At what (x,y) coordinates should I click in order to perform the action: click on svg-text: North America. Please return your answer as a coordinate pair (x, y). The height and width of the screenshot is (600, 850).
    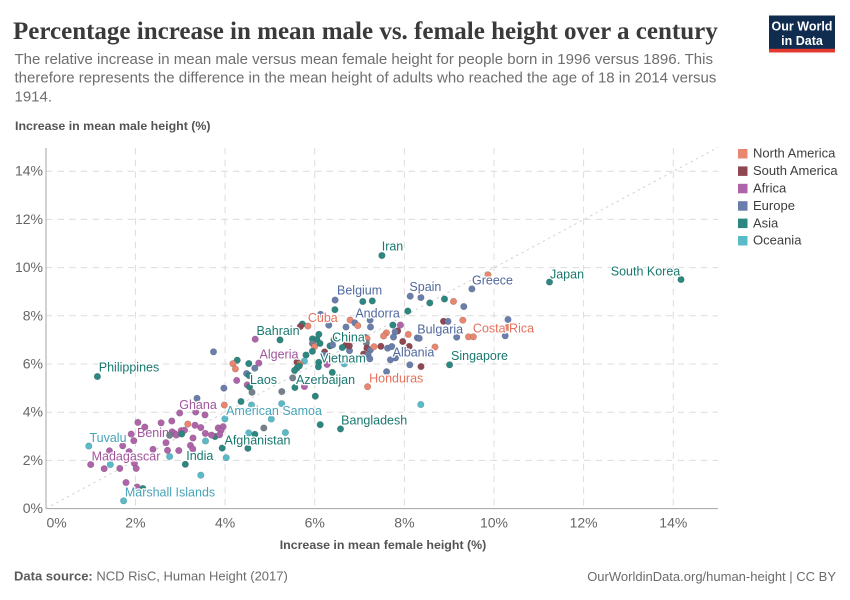
    Looking at the image, I should click on (794, 153).